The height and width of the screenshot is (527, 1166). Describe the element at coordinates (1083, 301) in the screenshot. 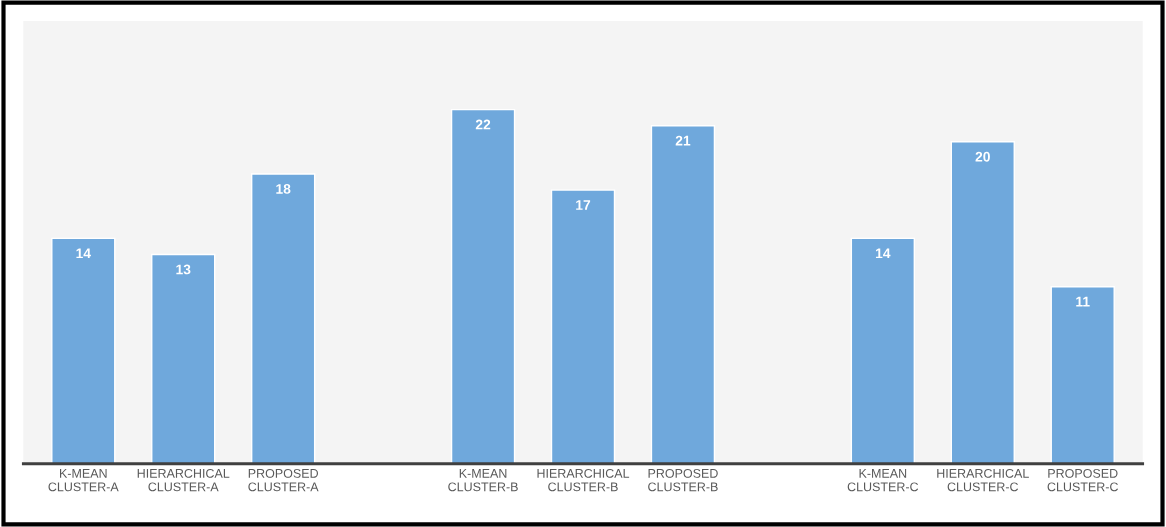

I see `data-label: 11` at that location.